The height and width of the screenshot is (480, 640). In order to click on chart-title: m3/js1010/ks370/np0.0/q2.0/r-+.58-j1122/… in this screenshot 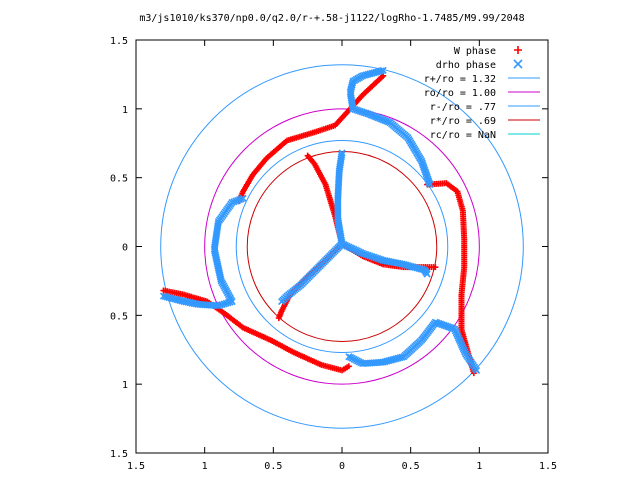, I will do `click(331, 18)`.